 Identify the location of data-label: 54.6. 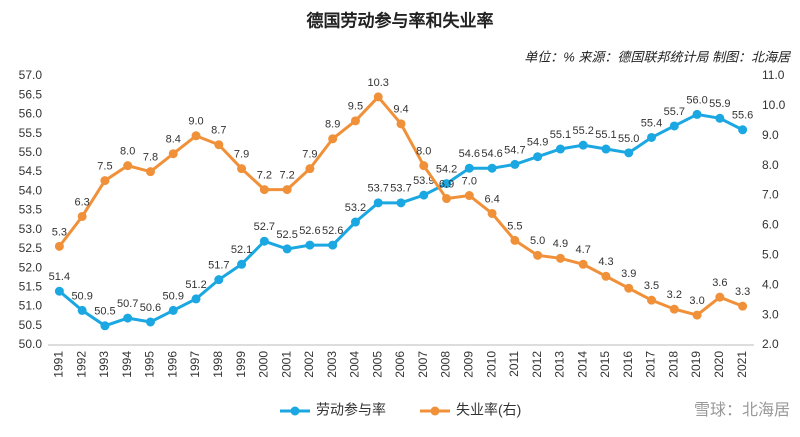
(469, 154).